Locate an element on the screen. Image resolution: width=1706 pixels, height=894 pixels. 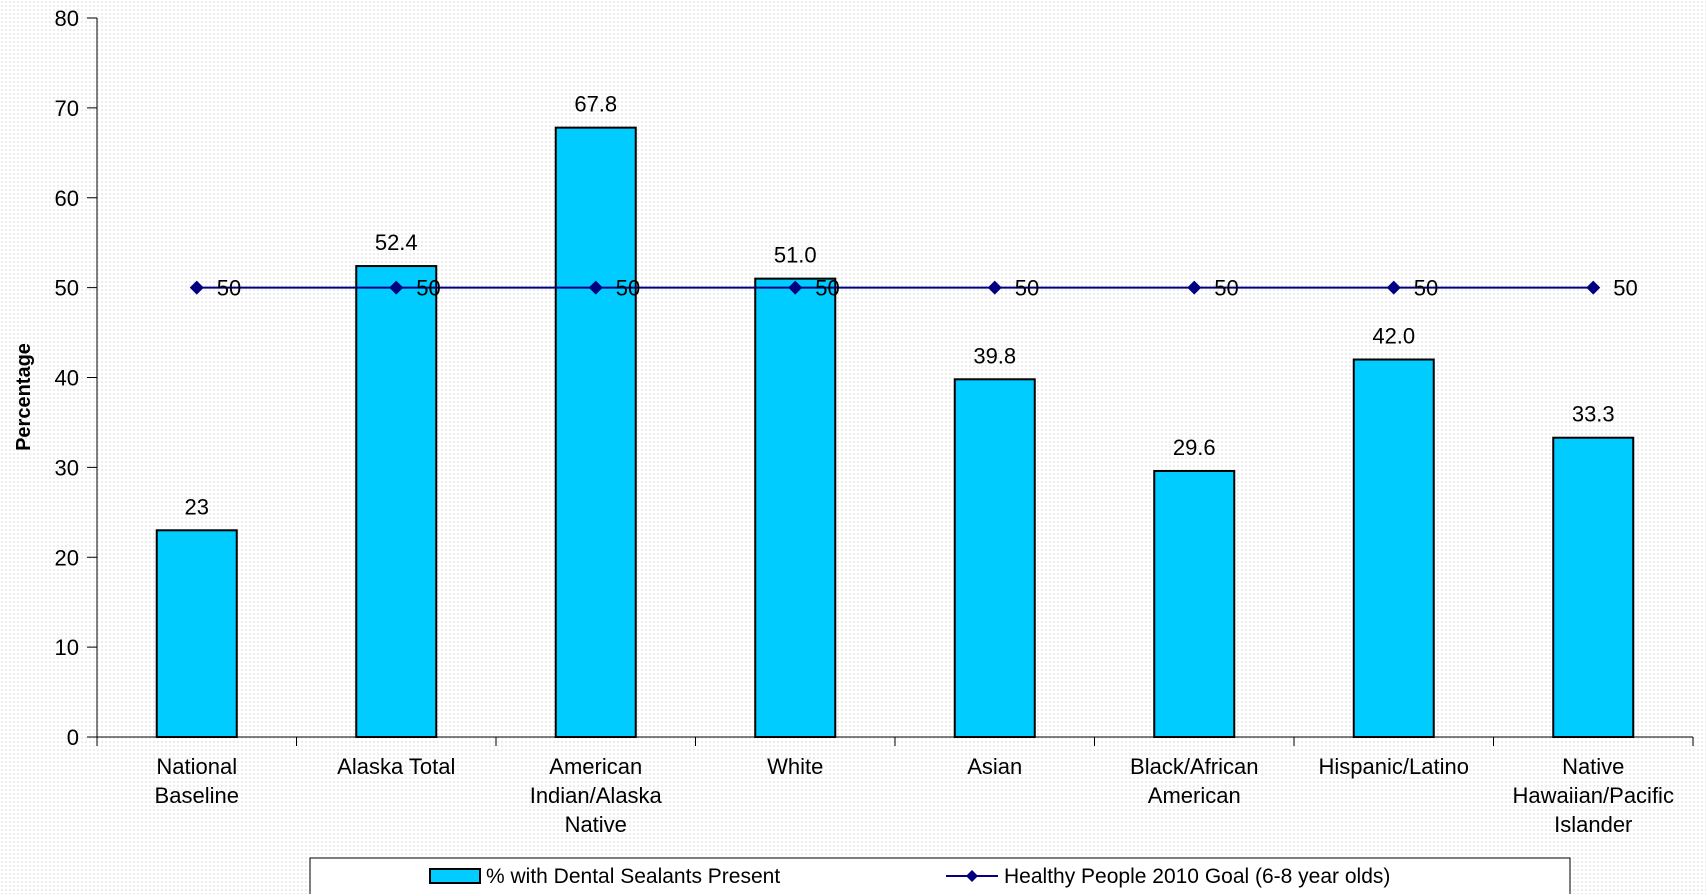
x-tick-label: Native Hawaiian/Pacific Islander is located at coordinates (1593, 795).